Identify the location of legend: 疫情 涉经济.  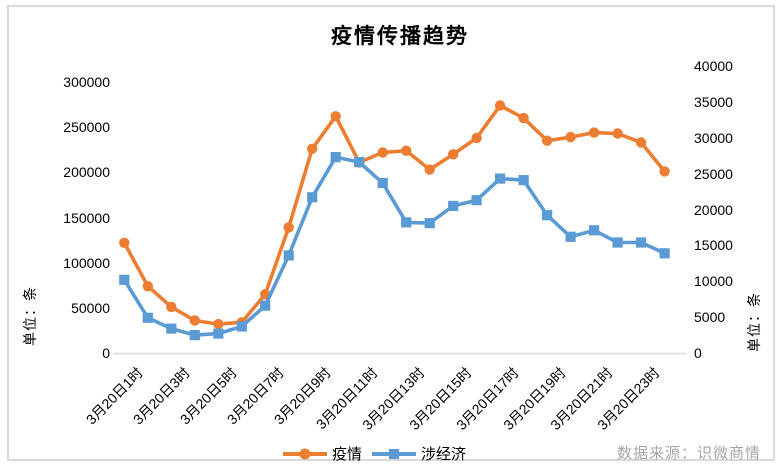
(374, 453).